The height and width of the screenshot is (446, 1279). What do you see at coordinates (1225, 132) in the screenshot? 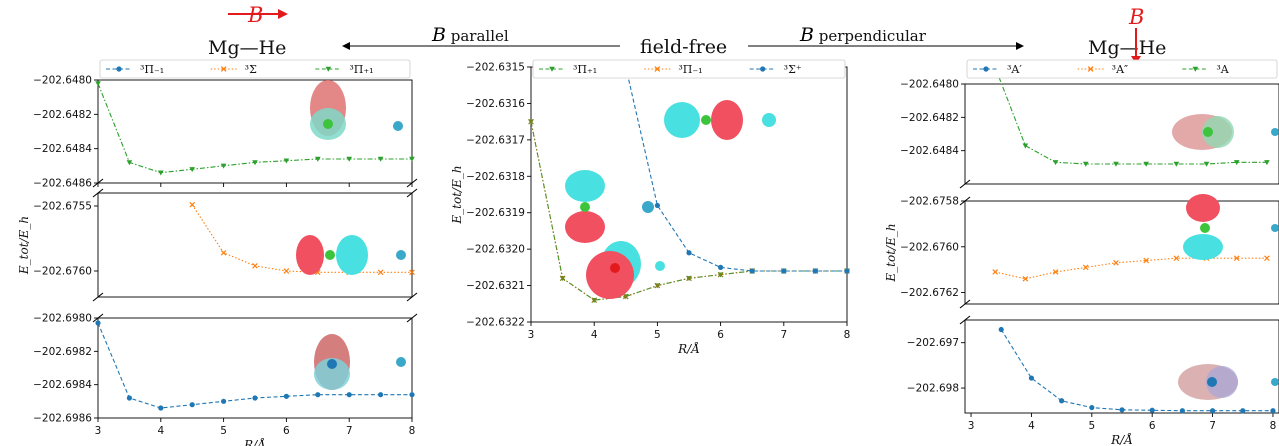
I see `orbital-inset-perpendicular-top` at bounding box center [1225, 132].